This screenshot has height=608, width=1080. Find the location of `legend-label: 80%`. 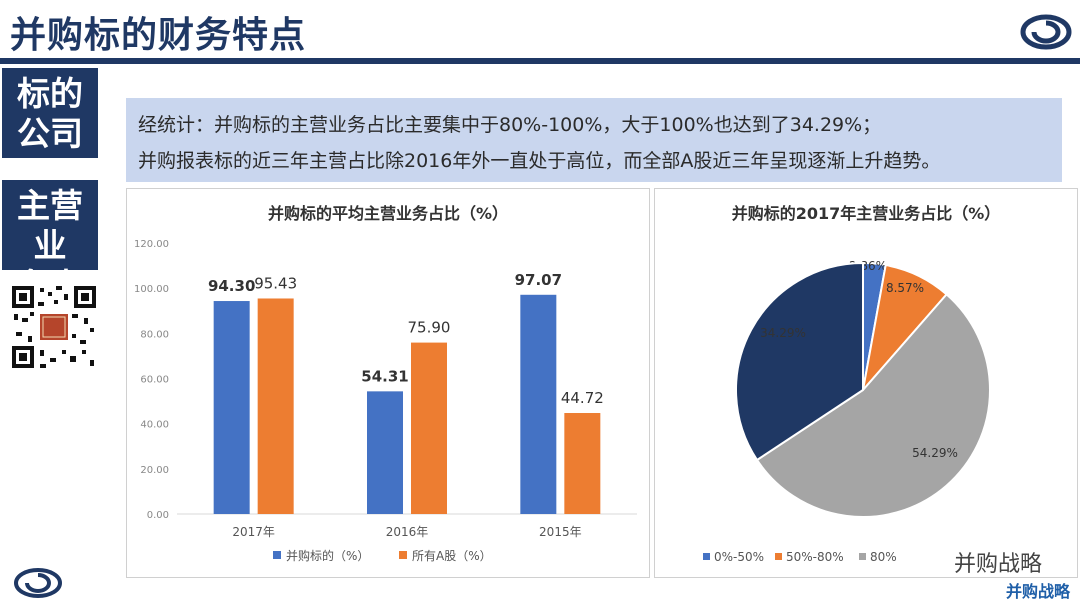

legend-label: 80% is located at coordinates (883, 557).